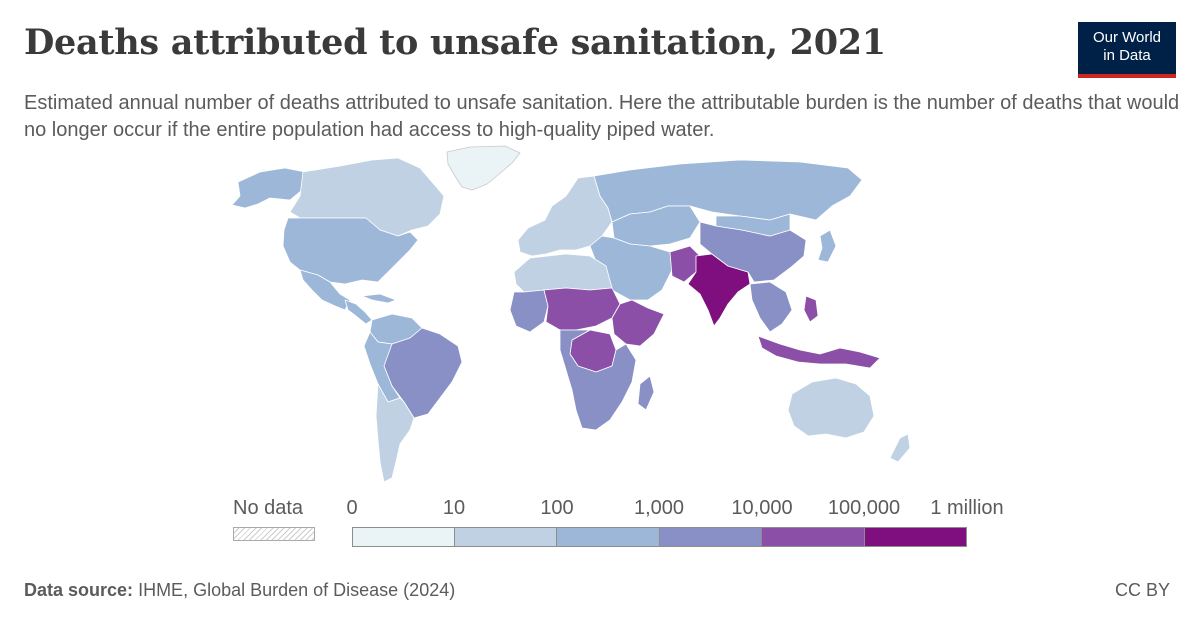 Image resolution: width=1200 pixels, height=627 pixels. Describe the element at coordinates (395, 433) in the screenshot. I see `region-argentina-chile` at that location.